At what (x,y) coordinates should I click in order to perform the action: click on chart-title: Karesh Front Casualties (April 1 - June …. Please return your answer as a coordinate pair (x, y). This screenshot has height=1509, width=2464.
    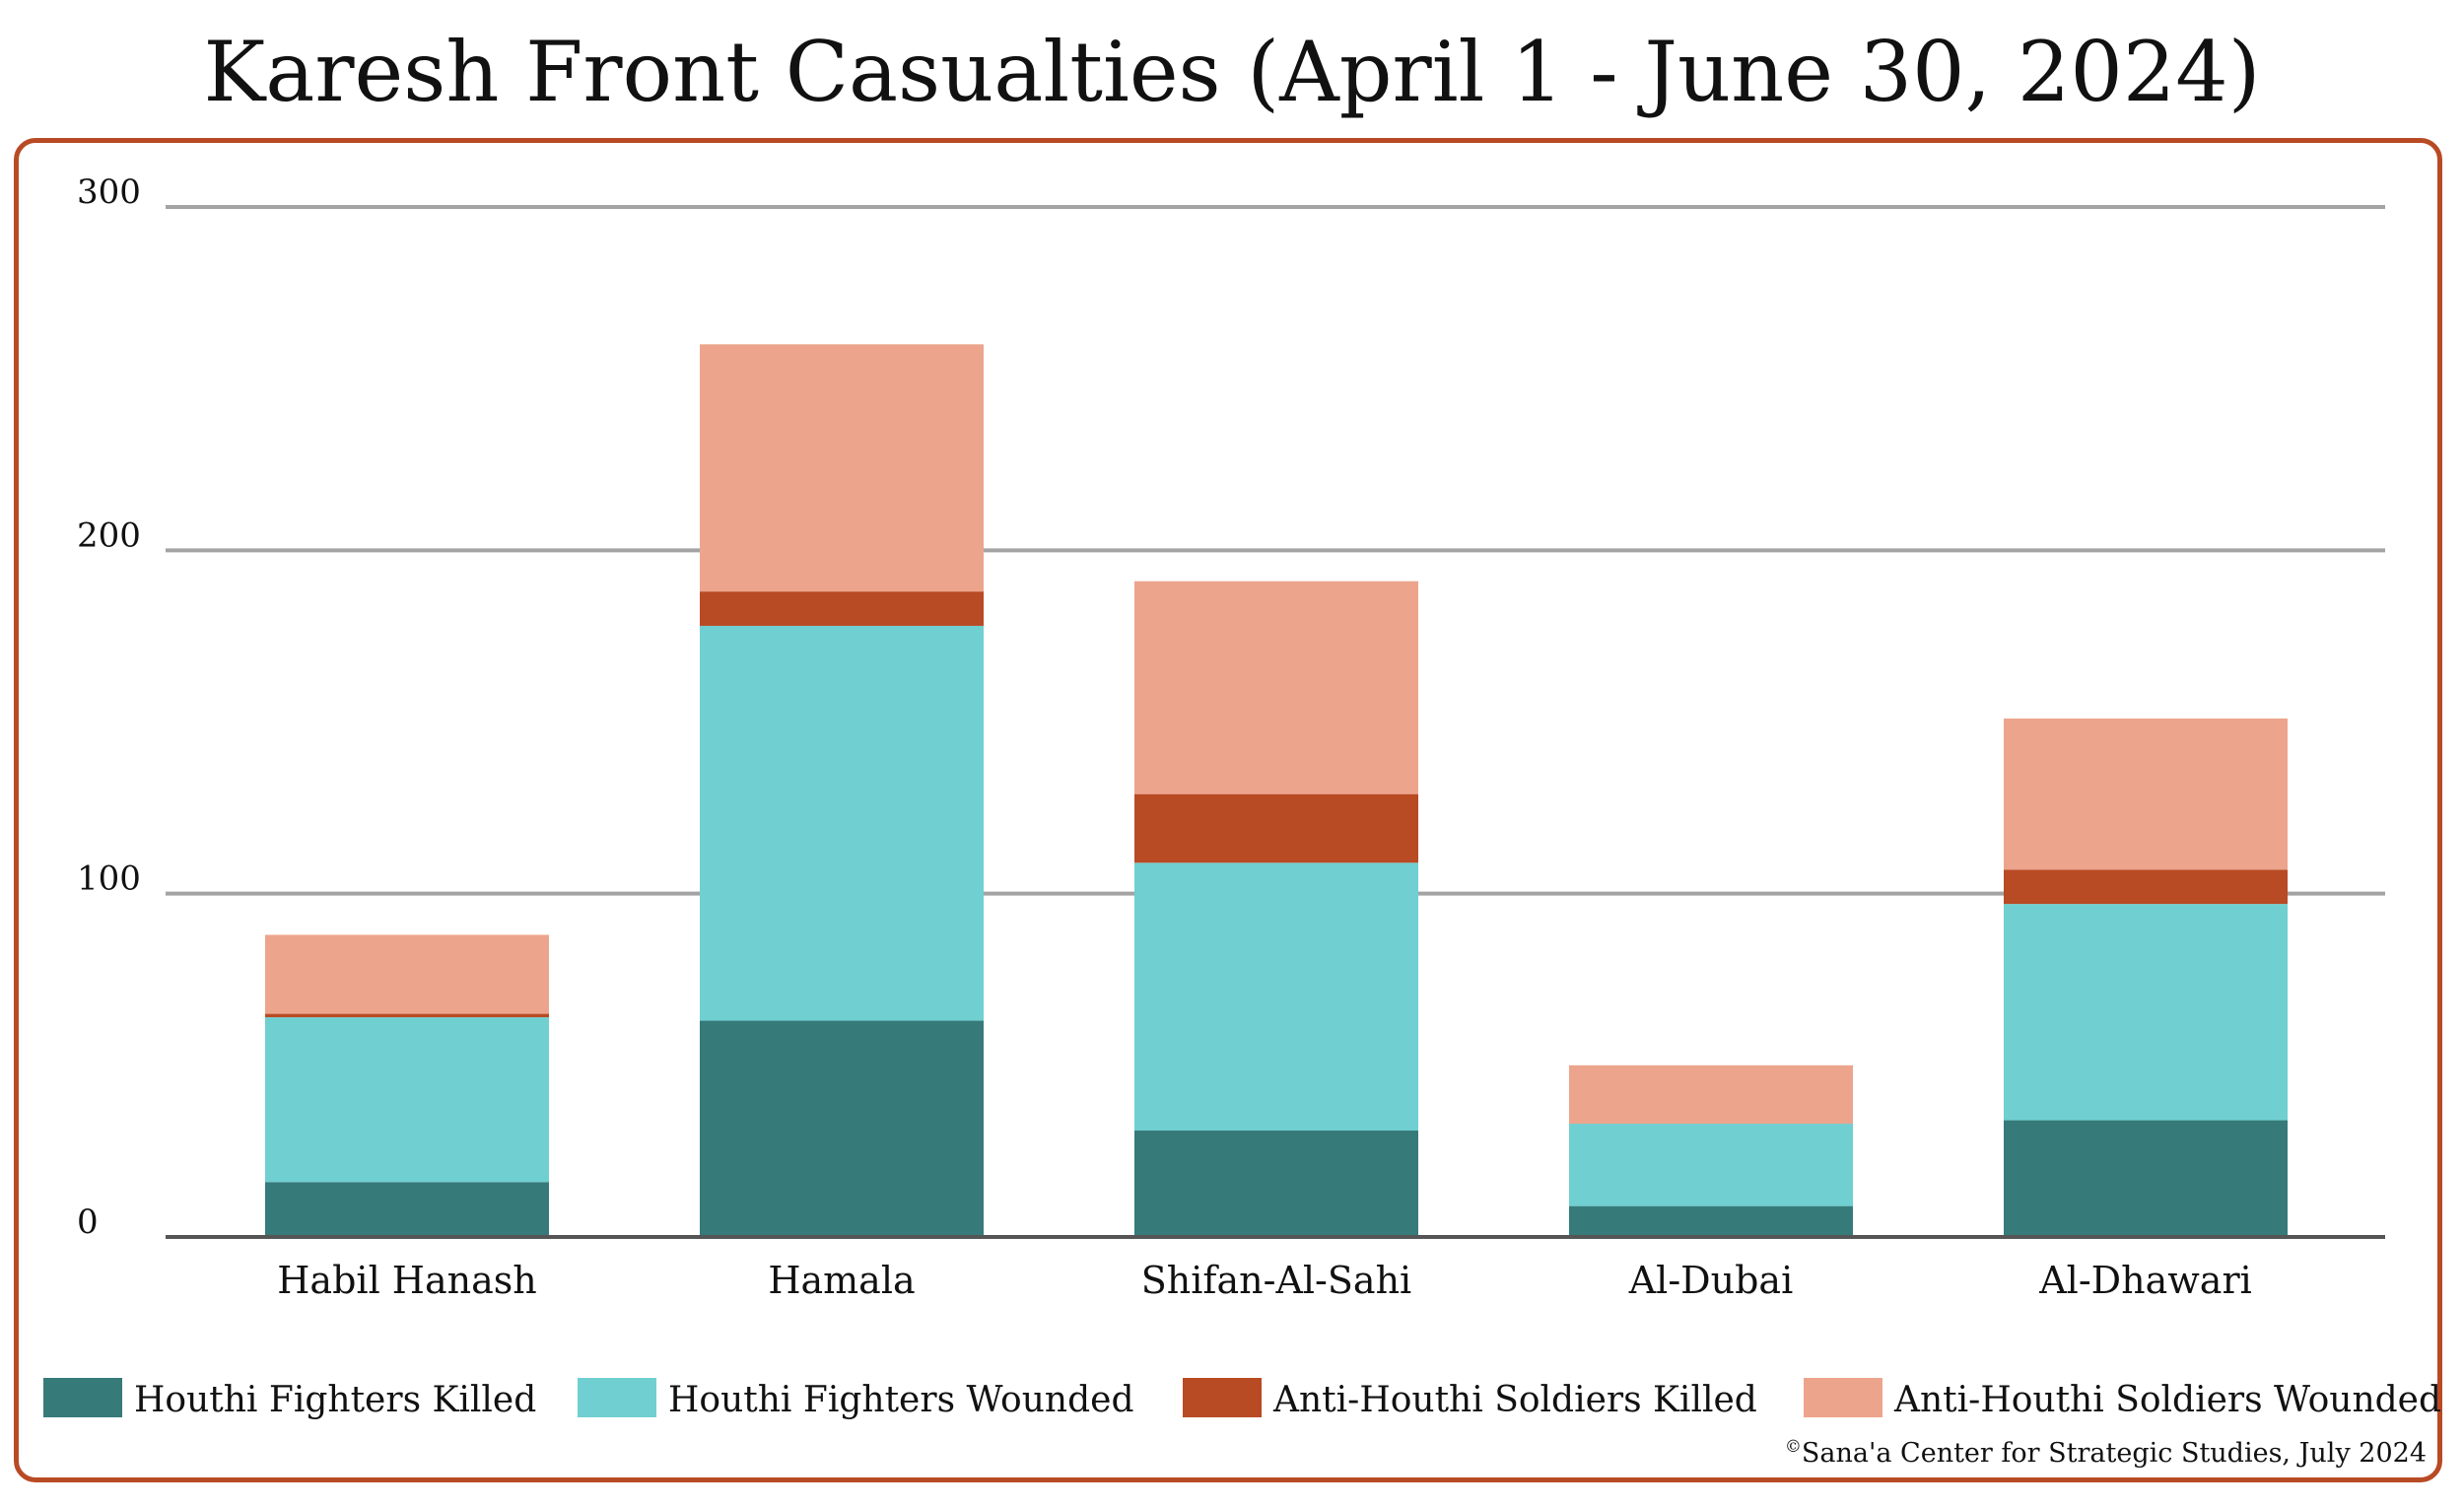
    Looking at the image, I should click on (1232, 72).